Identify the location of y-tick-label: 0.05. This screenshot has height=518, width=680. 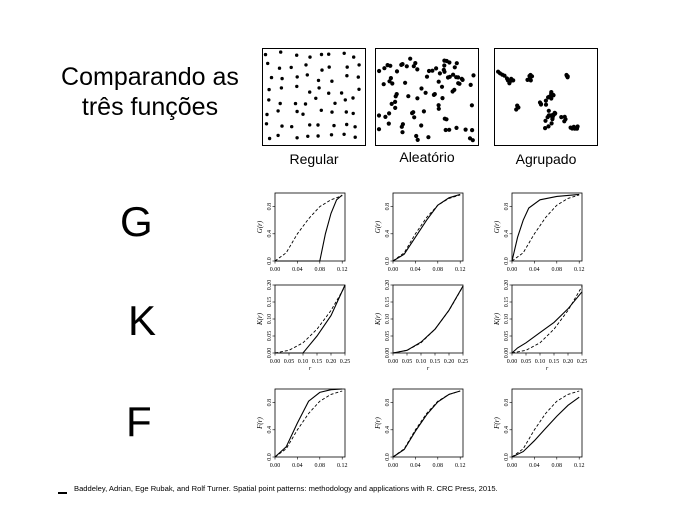
(507, 336).